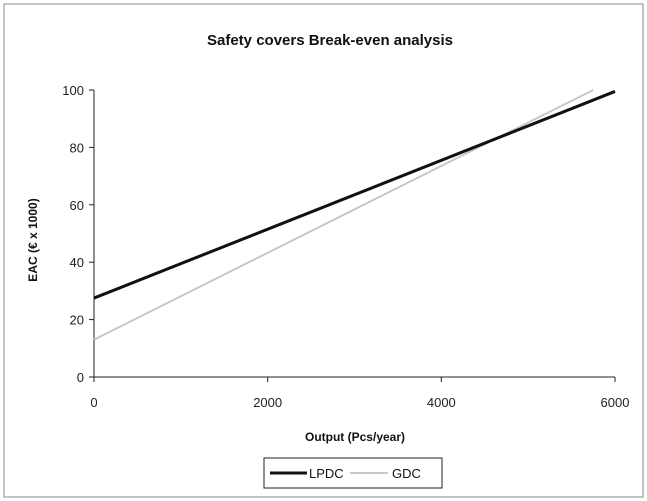 The height and width of the screenshot is (501, 647). I want to click on y-tick-label: 40, so click(77, 262).